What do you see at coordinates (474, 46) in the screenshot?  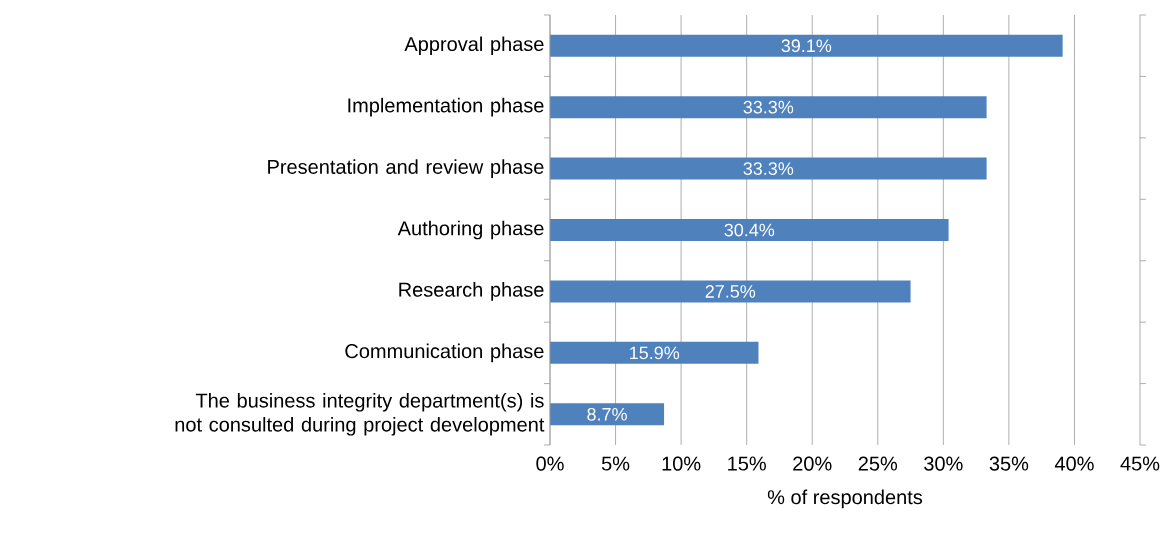 I see `y-tick-label: Approval phase` at bounding box center [474, 46].